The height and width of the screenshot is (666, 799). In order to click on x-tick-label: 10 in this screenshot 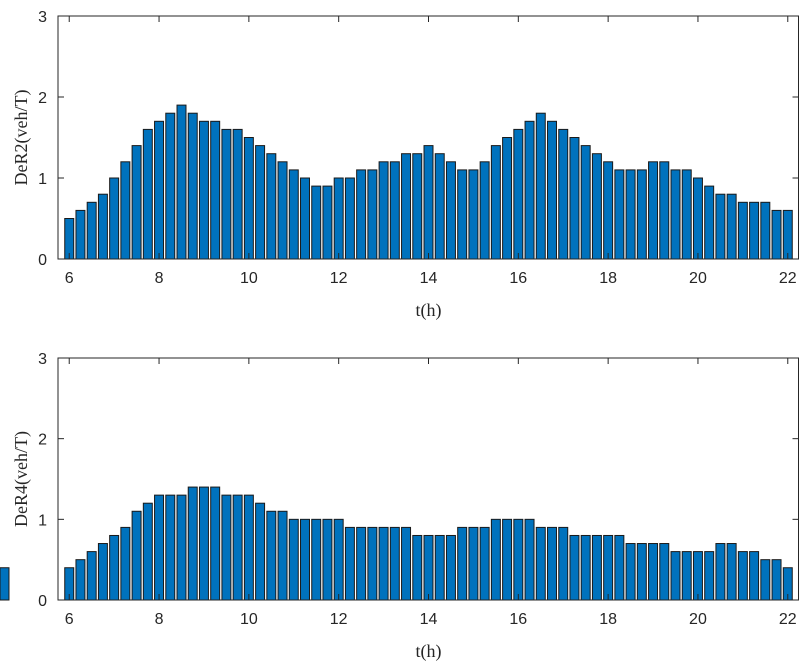, I will do `click(249, 278)`.